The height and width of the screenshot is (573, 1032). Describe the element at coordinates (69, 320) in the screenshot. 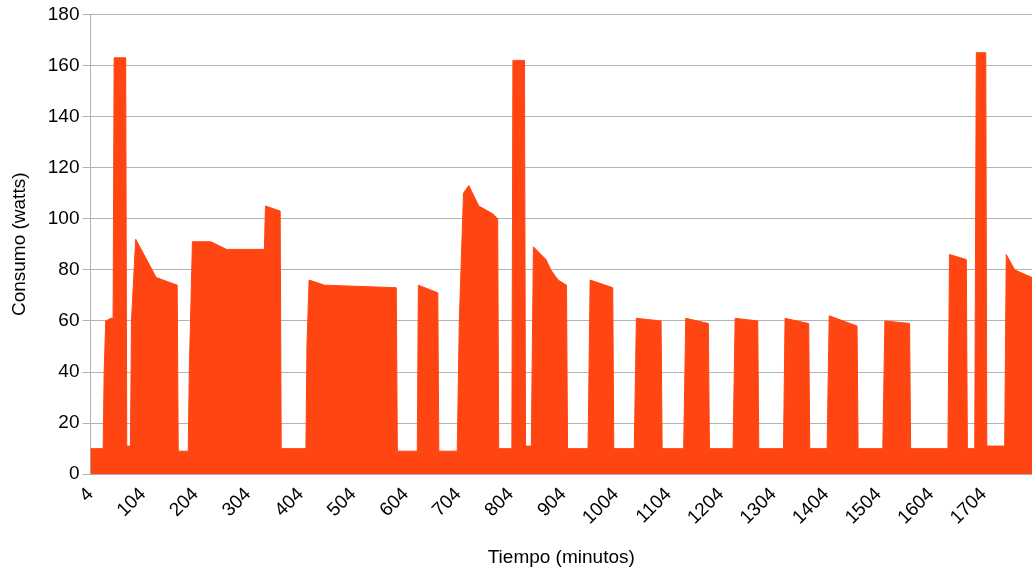

I see `y-tick-label: 60` at that location.